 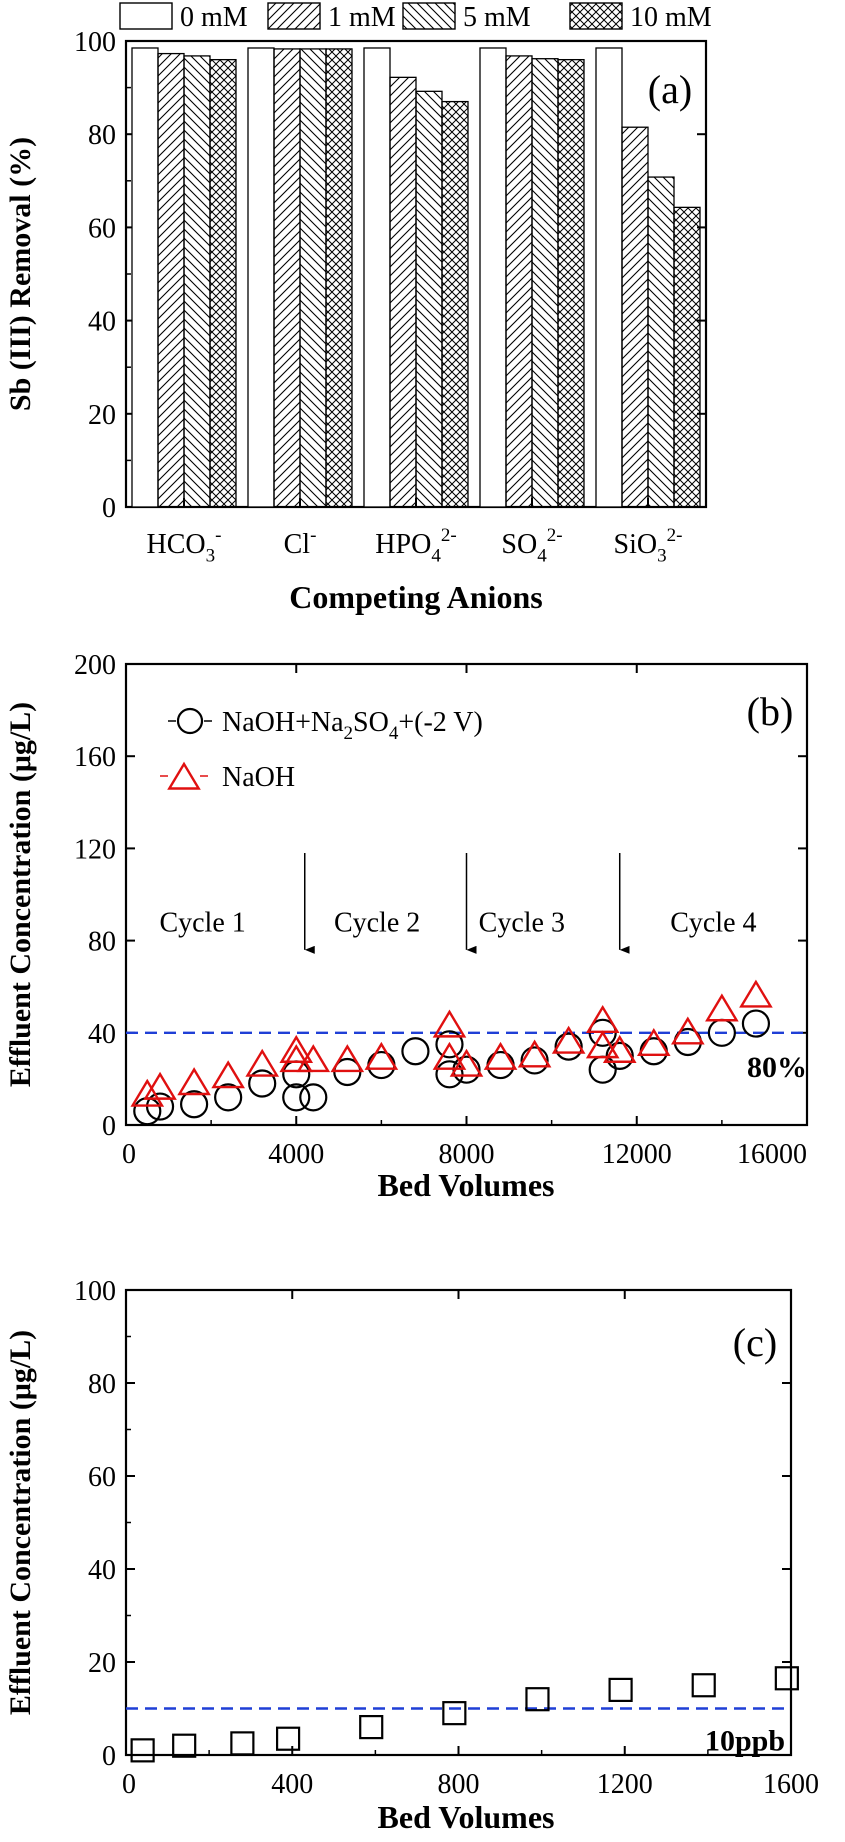 I want to click on x-tick-label: HCO3-, so click(x=184, y=545).